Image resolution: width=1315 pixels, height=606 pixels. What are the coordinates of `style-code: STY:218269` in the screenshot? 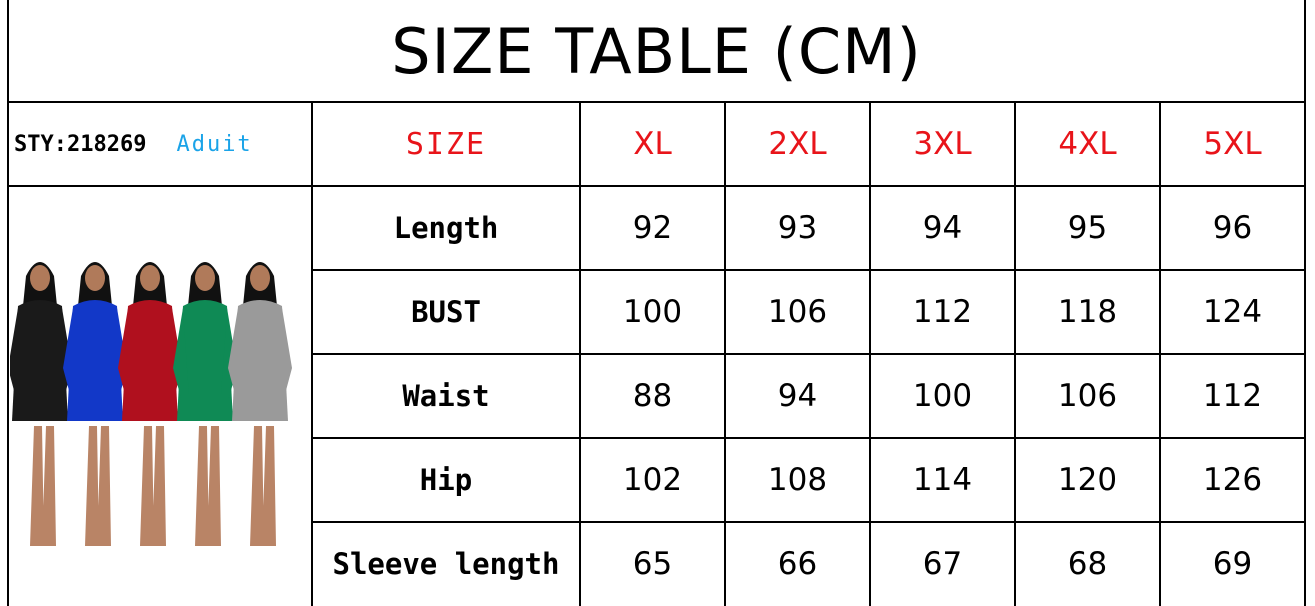 It's located at (80, 144).